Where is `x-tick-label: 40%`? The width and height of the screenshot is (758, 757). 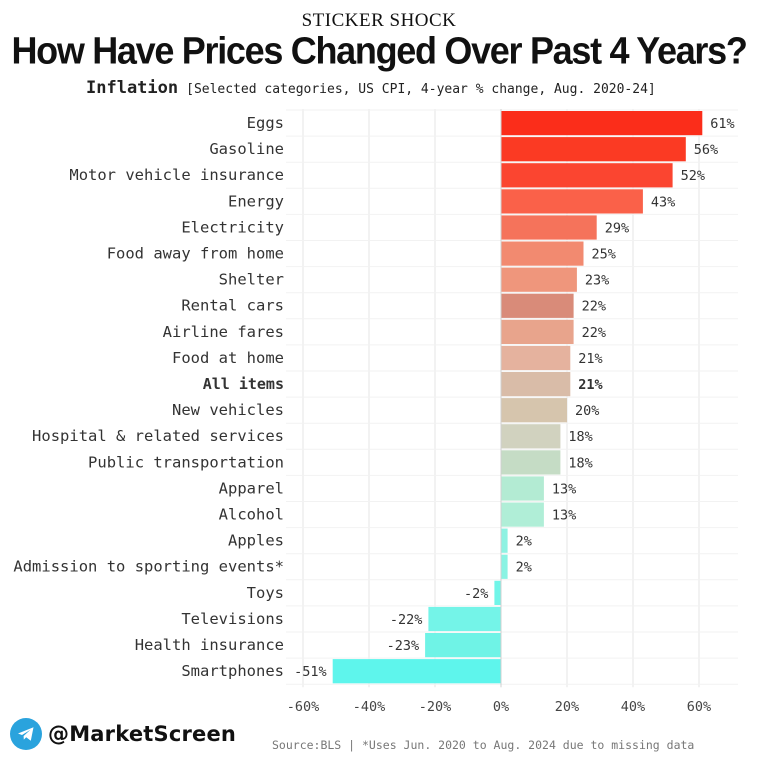
x-tick-label: 40% is located at coordinates (633, 707).